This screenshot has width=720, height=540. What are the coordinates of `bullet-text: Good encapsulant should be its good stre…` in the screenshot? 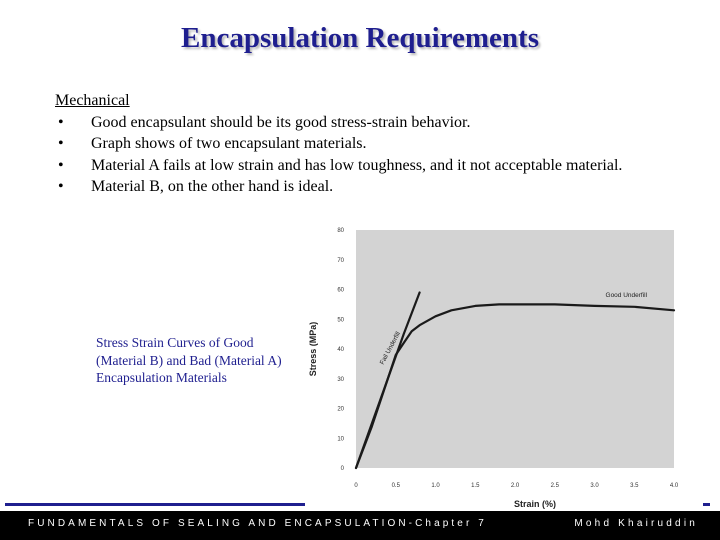 It's located at (281, 122).